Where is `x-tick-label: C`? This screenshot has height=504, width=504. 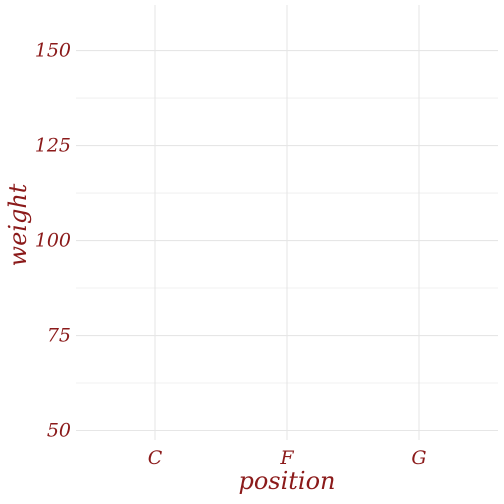 x-tick-label: C is located at coordinates (155, 458).